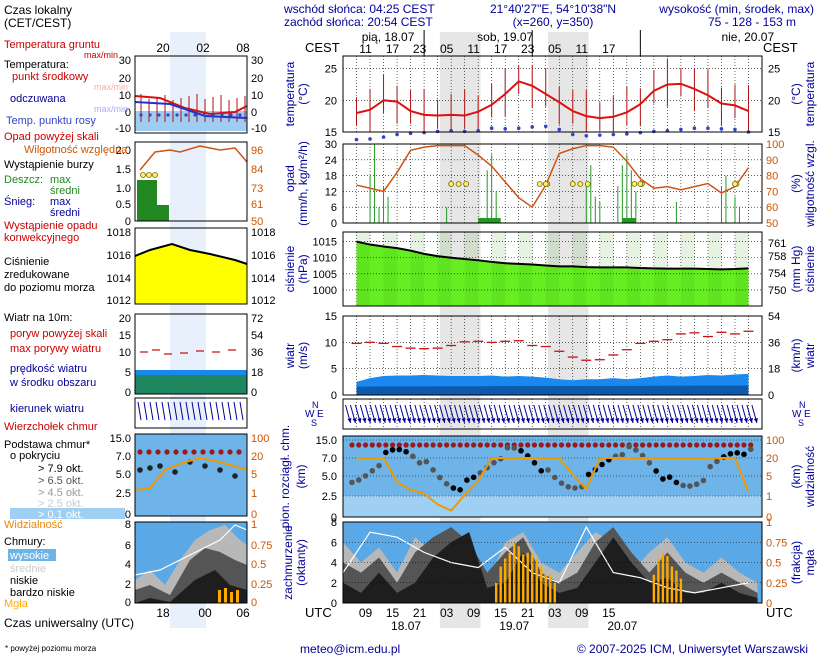 The height and width of the screenshot is (660, 820). Describe the element at coordinates (61, 504) in the screenshot. I see `legend-okta: > 2.5 okt.` at that location.